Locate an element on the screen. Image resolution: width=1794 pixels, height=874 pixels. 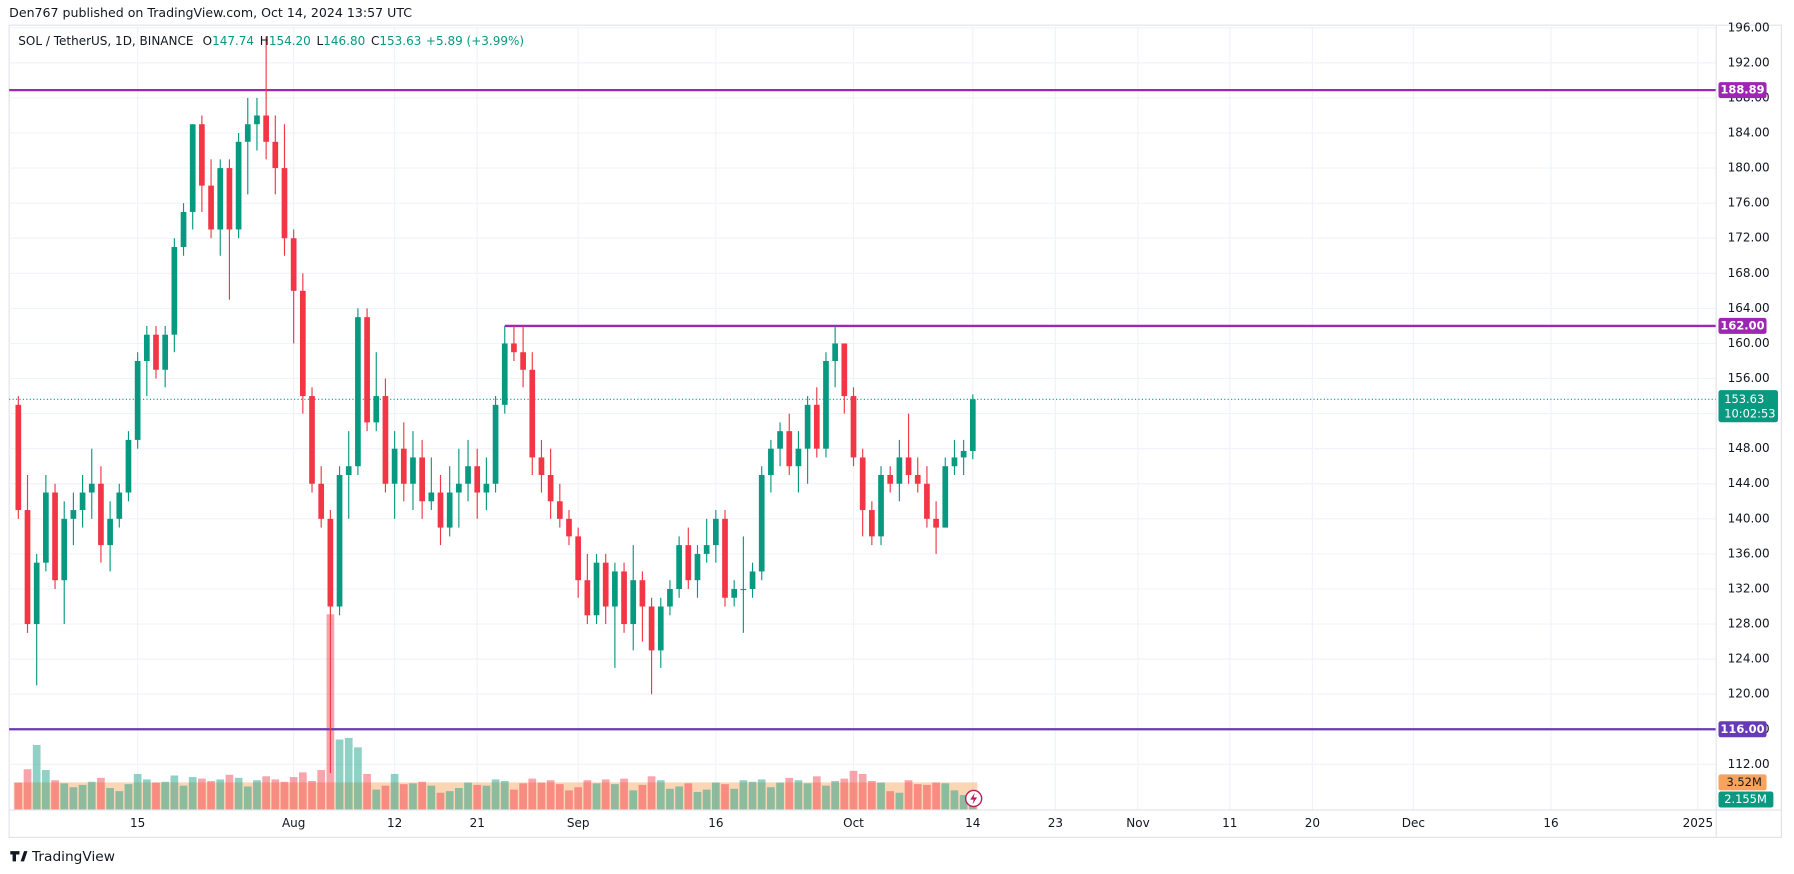
legend-field-prefix: O is located at coordinates (207, 41).